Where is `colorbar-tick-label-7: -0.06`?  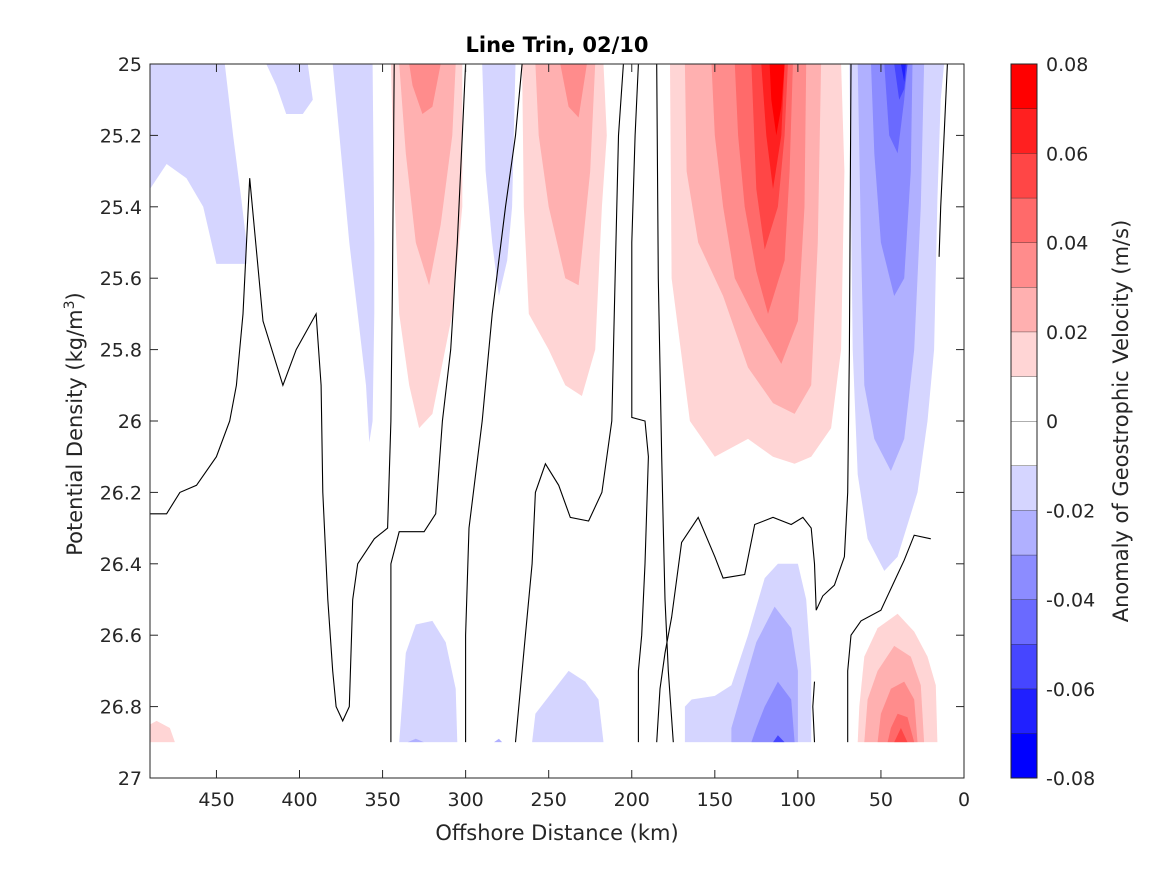
colorbar-tick-label-7: -0.06 is located at coordinates (1070, 690).